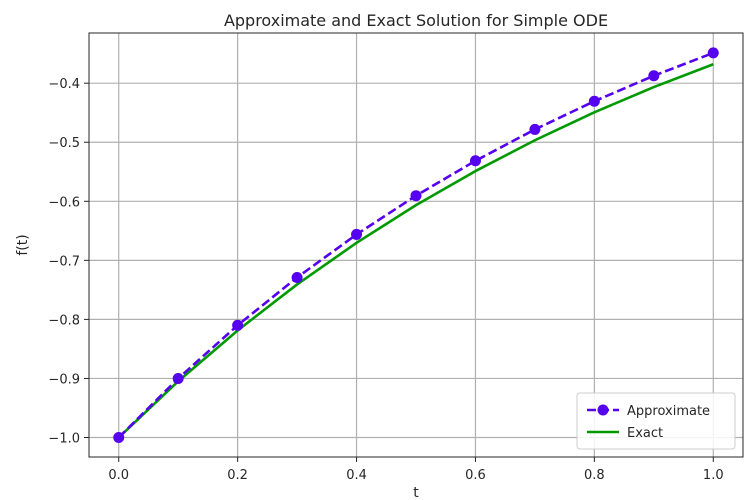  I want to click on y-axis-ticks: −1.0 −0.9 −0.8 −0.7 −0.6 −0.5 −0.4, so click(68, 262).